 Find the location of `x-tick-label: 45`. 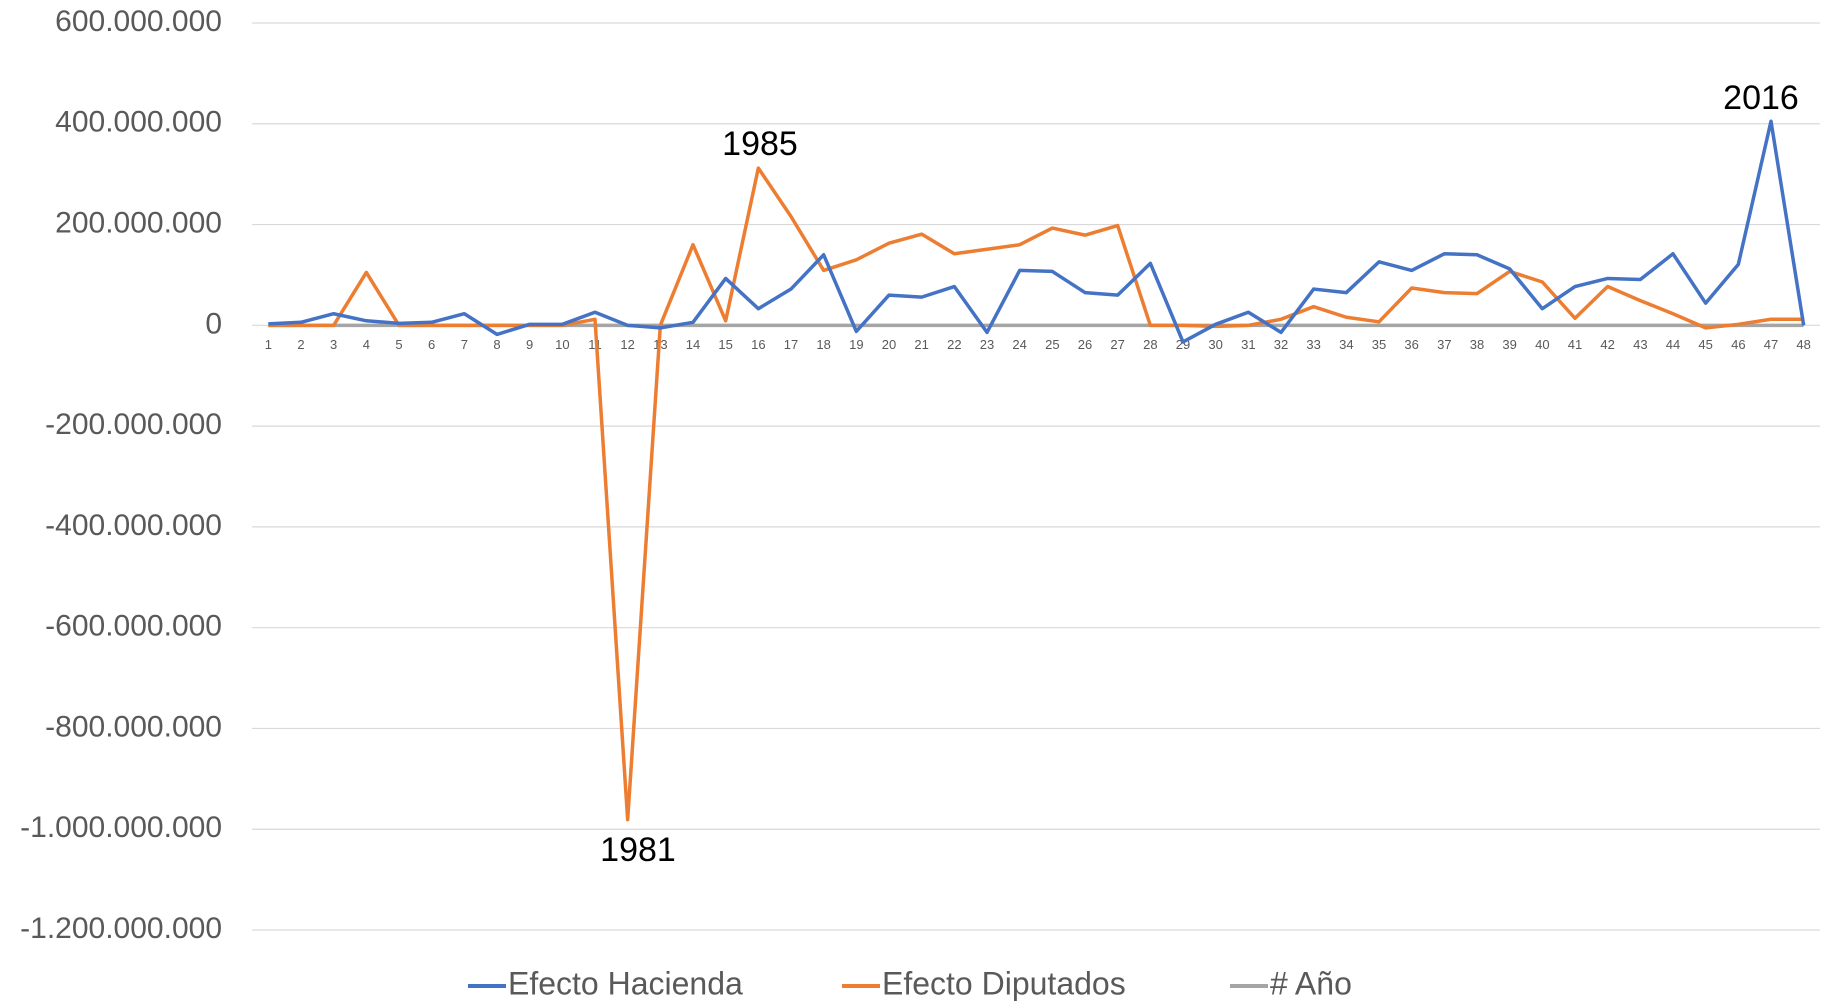

x-tick-label: 45 is located at coordinates (1705, 344).